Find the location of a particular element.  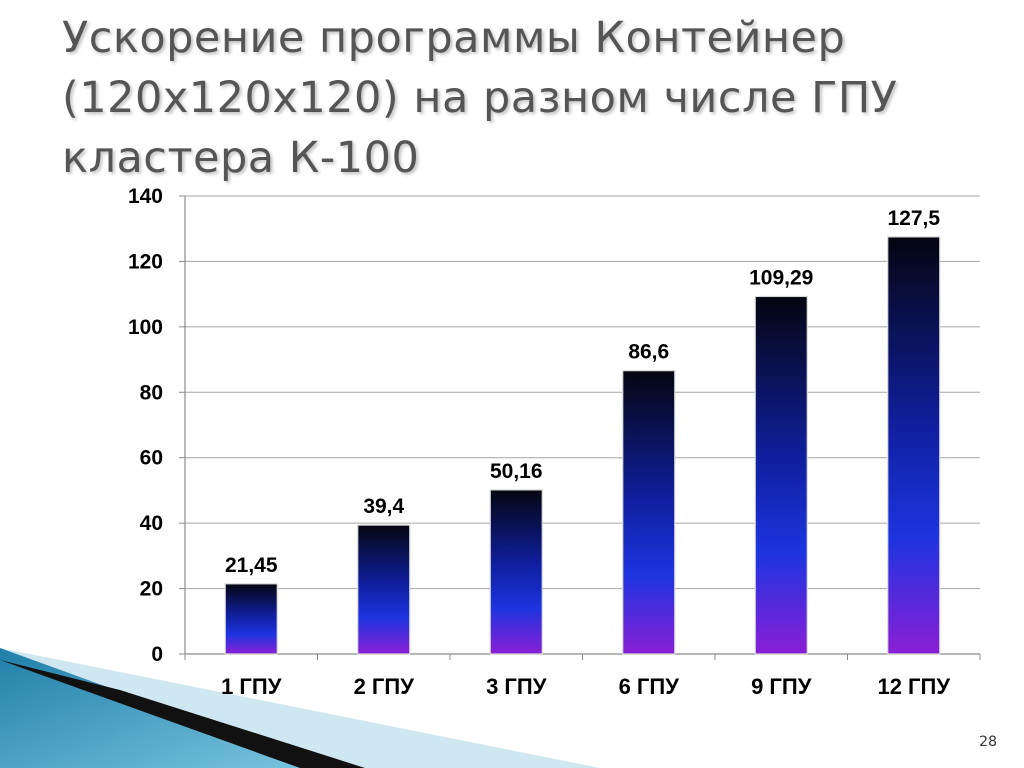

title-line-1: Ускорение программы Контейнер is located at coordinates (454, 38).